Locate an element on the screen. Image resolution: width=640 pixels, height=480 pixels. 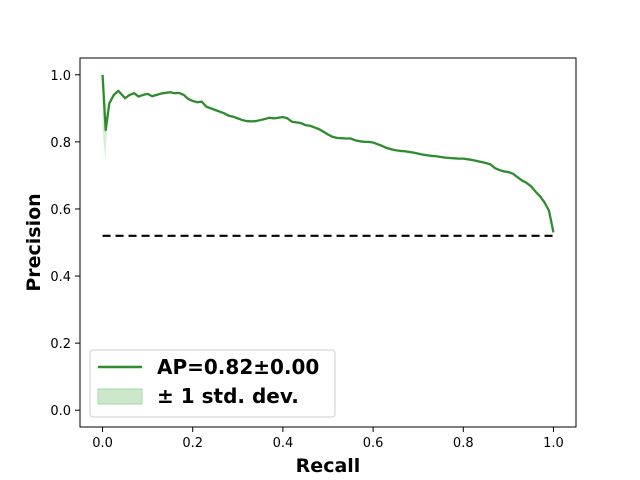
y-tick-label: 0.2 is located at coordinates (60, 344).